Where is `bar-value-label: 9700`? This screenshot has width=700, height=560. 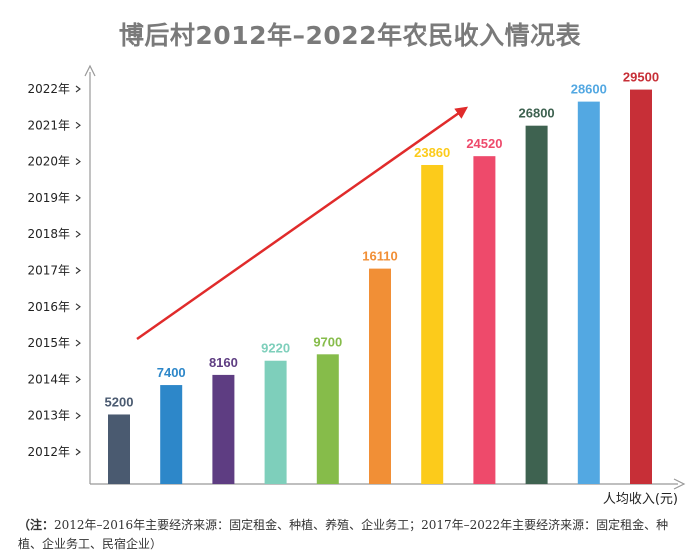 bar-value-label: 9700 is located at coordinates (327, 341).